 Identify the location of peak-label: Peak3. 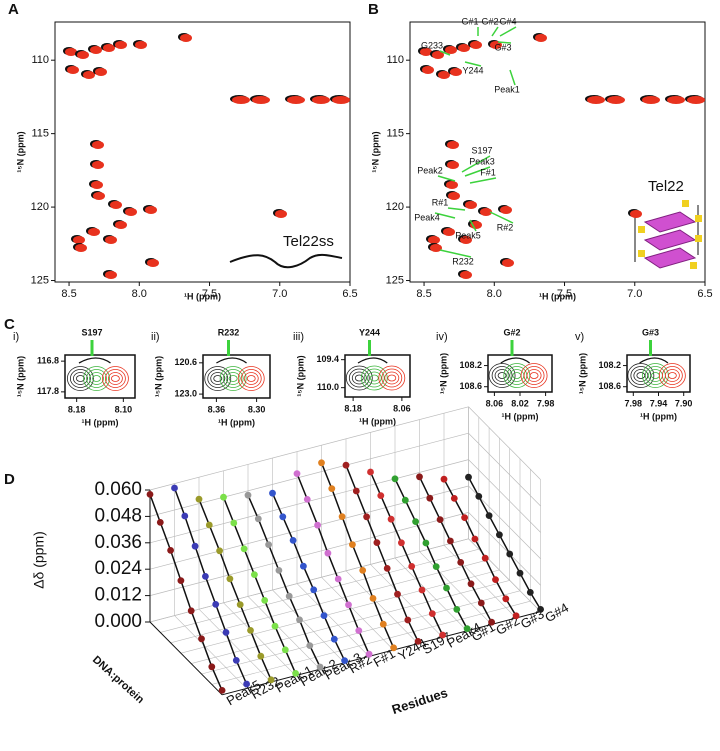
(482, 161).